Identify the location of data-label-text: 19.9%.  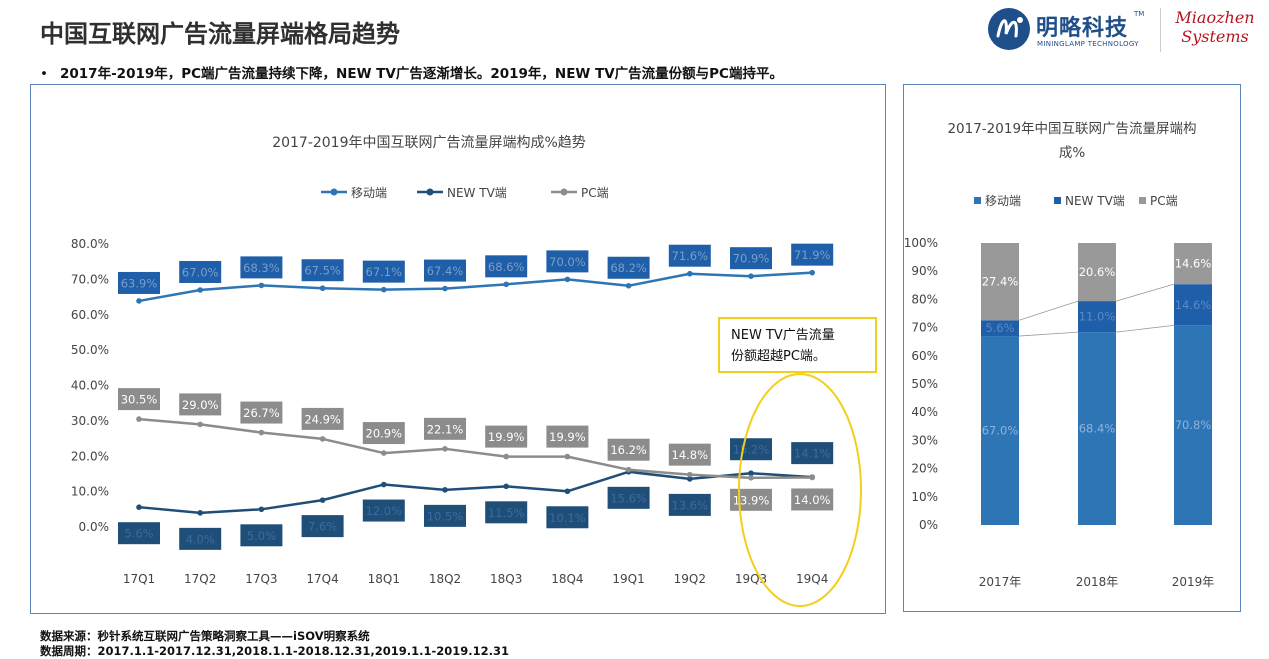
(506, 437).